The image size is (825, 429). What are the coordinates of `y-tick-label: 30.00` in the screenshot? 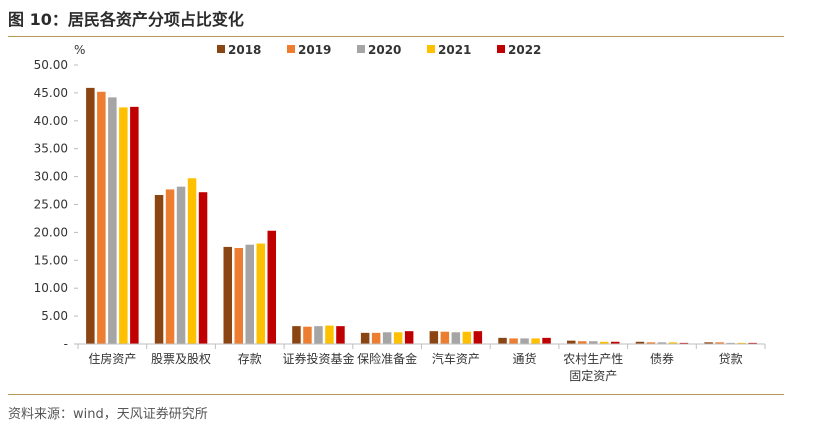 It's located at (51, 177).